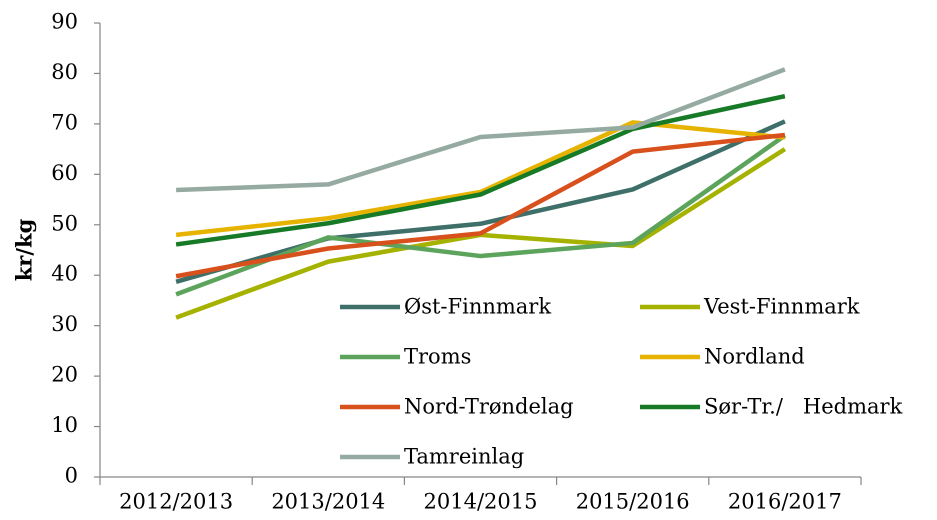  Describe the element at coordinates (328, 502) in the screenshot. I see `x-tick-label: 2013/2014` at that location.